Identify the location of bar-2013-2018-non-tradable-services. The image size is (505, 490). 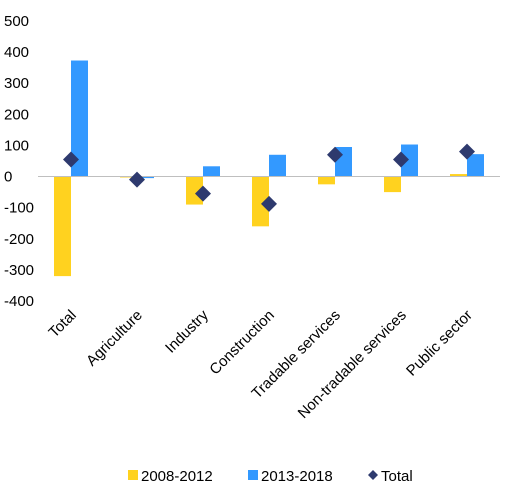
(409, 160).